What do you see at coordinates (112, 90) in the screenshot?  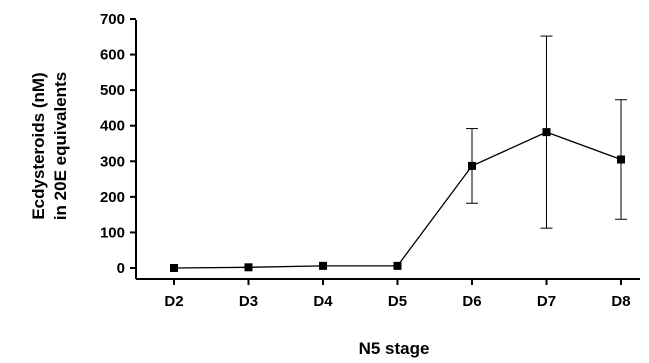 I see `y-tick-label: 500` at bounding box center [112, 90].